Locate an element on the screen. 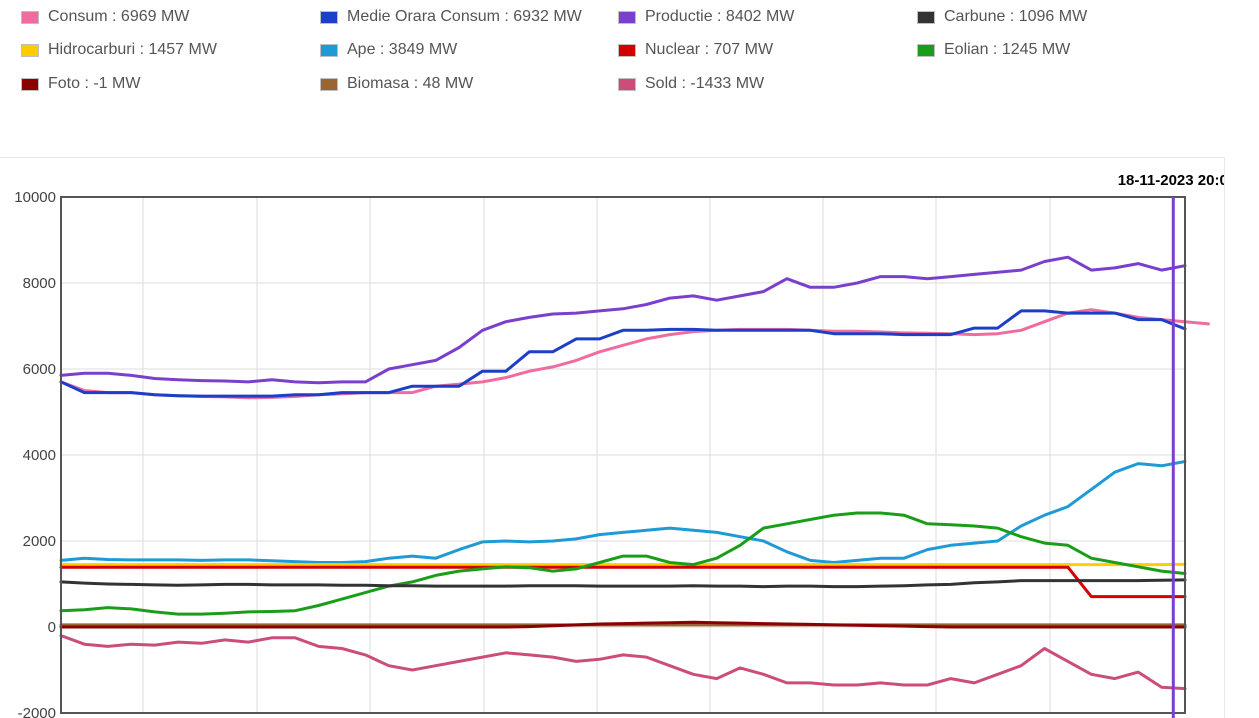 The width and height of the screenshot is (1259, 718). series-line-carbune is located at coordinates (623, 583).